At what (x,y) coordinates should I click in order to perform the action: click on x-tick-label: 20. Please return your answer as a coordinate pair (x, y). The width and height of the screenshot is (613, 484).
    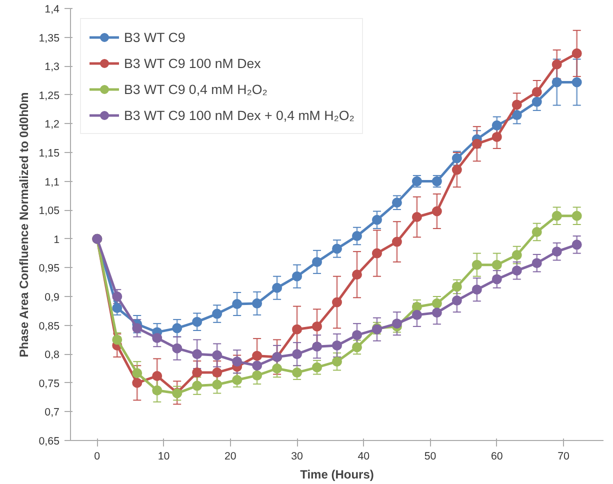
    Looking at the image, I should click on (230, 456).